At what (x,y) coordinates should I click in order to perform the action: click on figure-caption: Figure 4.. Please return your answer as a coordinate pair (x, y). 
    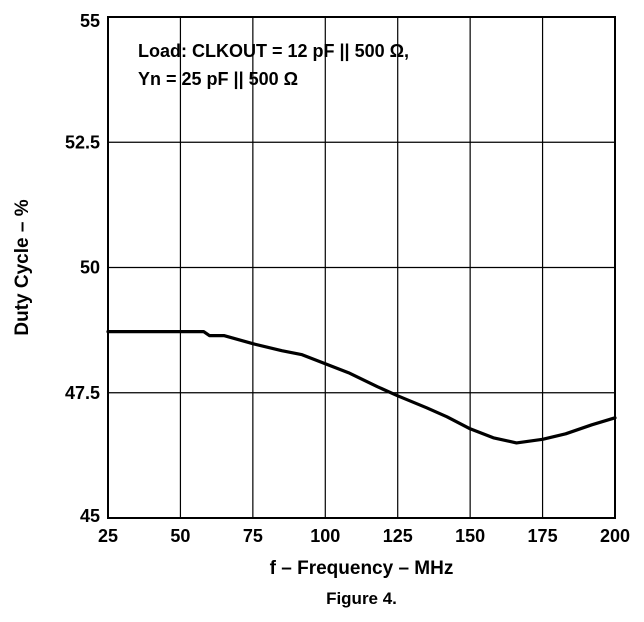
    Looking at the image, I should click on (361, 598).